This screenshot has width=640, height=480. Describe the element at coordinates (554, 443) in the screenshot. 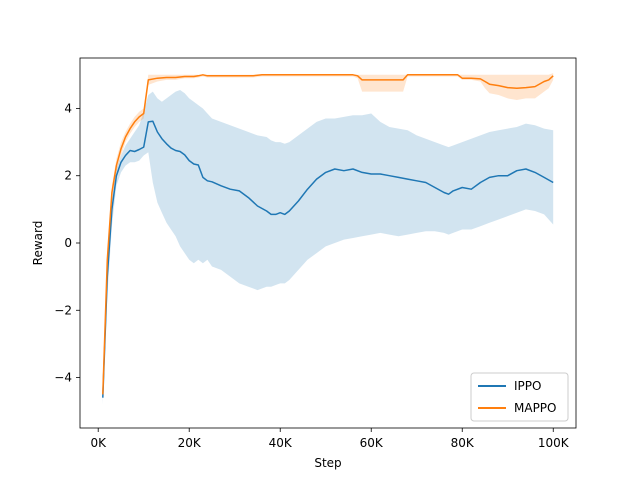

I see `x-tick-label: 100K` at that location.